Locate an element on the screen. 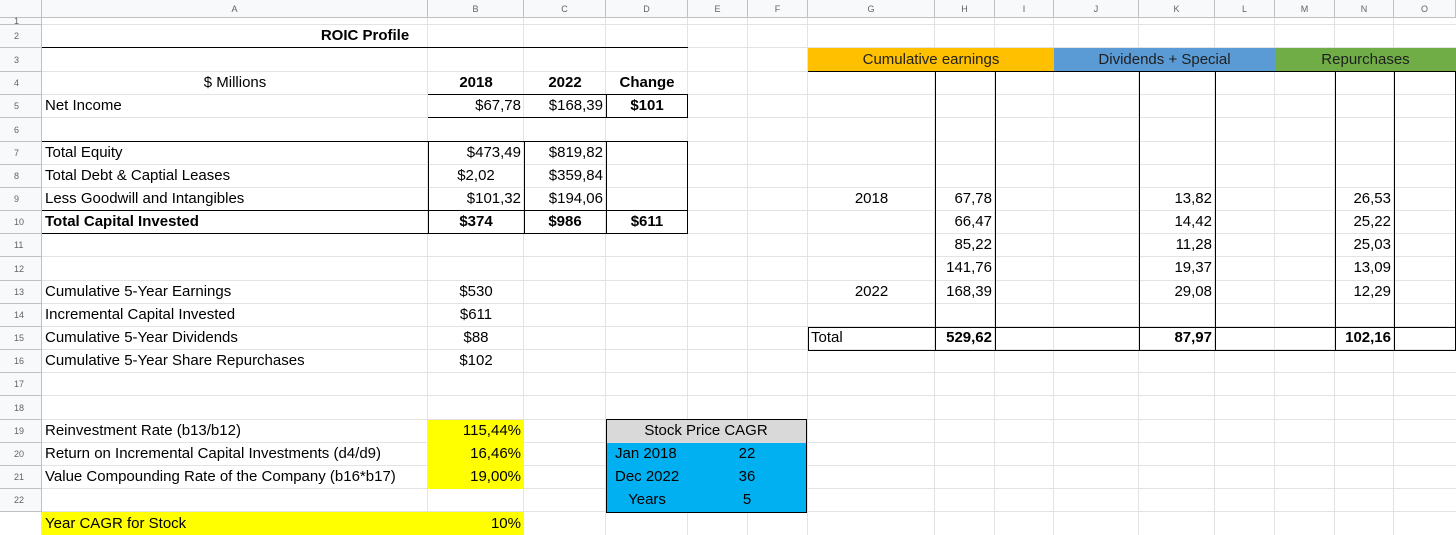  dividends-value: 14,42 is located at coordinates (1193, 221).